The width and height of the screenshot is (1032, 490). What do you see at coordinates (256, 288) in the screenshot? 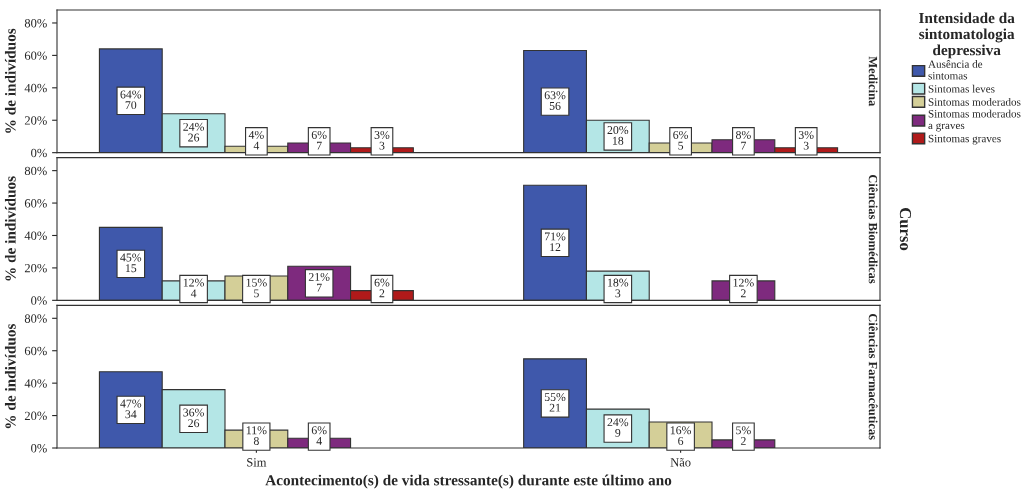
I see `data-label: 15% 5` at bounding box center [256, 288].